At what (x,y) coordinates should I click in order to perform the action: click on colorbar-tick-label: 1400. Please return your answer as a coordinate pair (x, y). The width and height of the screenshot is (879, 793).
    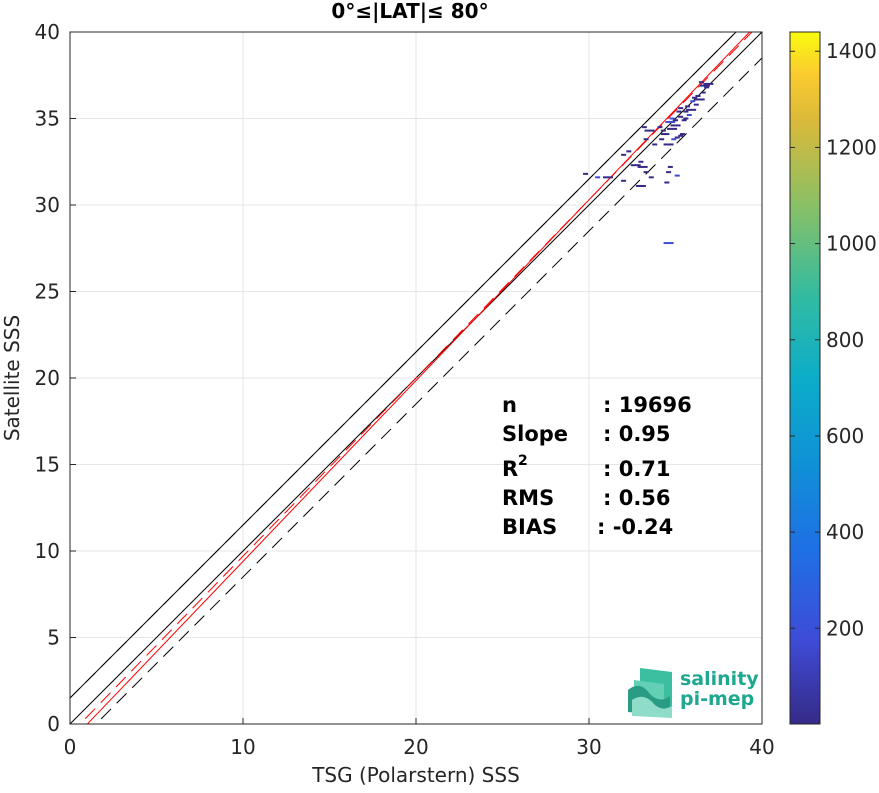
    Looking at the image, I should click on (851, 51).